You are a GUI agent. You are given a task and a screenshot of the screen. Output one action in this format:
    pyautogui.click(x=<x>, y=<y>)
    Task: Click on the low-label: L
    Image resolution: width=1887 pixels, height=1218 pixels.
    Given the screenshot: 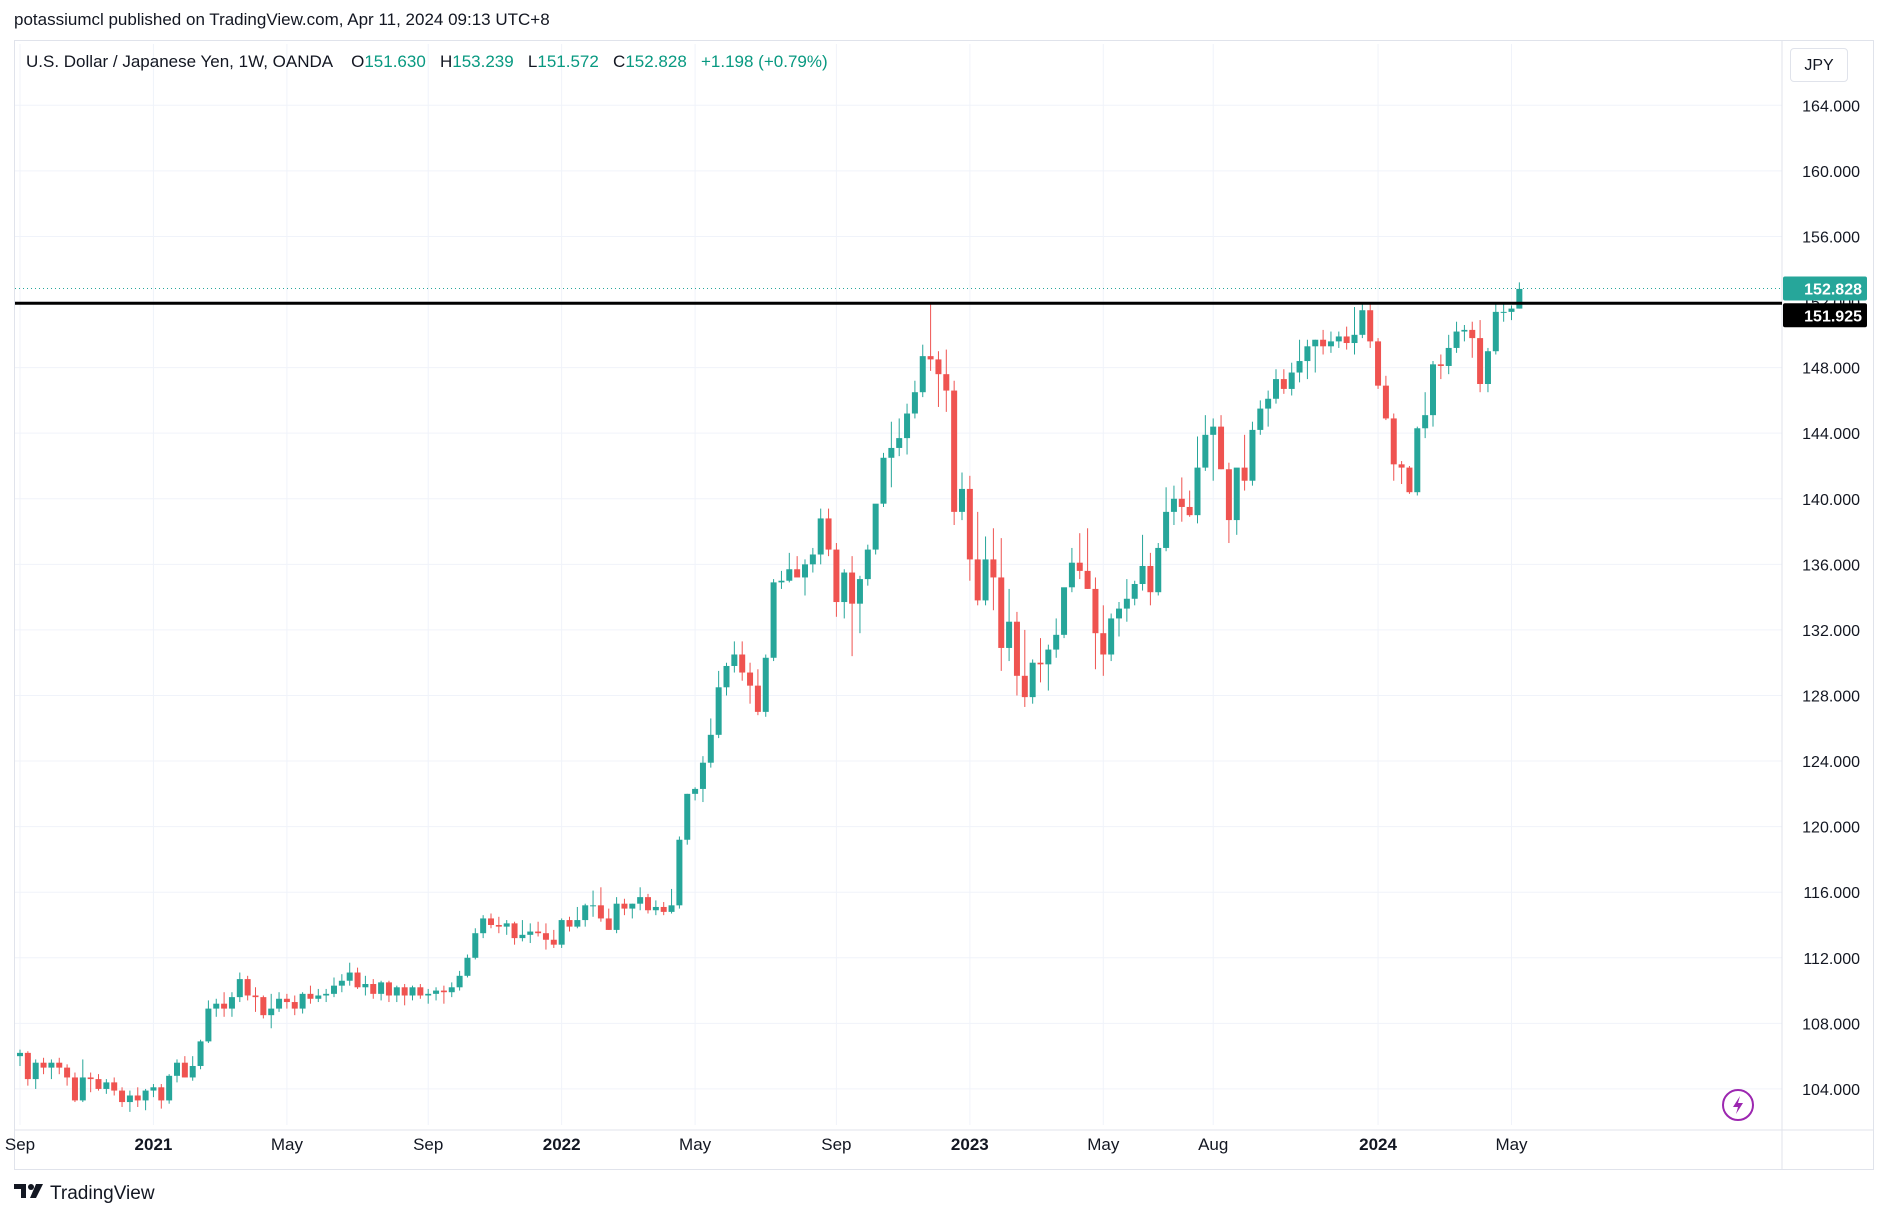 What is the action you would take?
    pyautogui.click(x=532, y=61)
    